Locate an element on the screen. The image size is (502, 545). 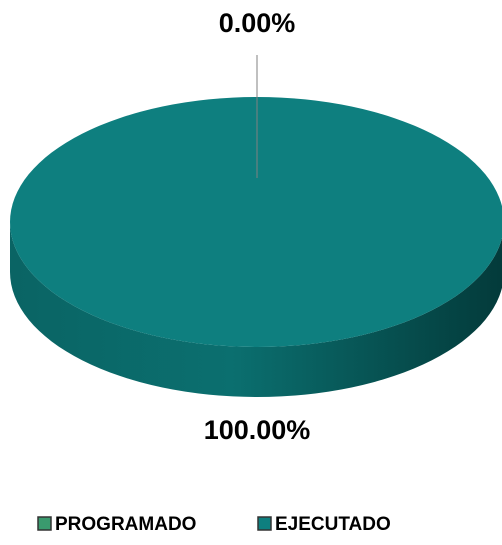
legend-label: EJECUTADO is located at coordinates (333, 524).